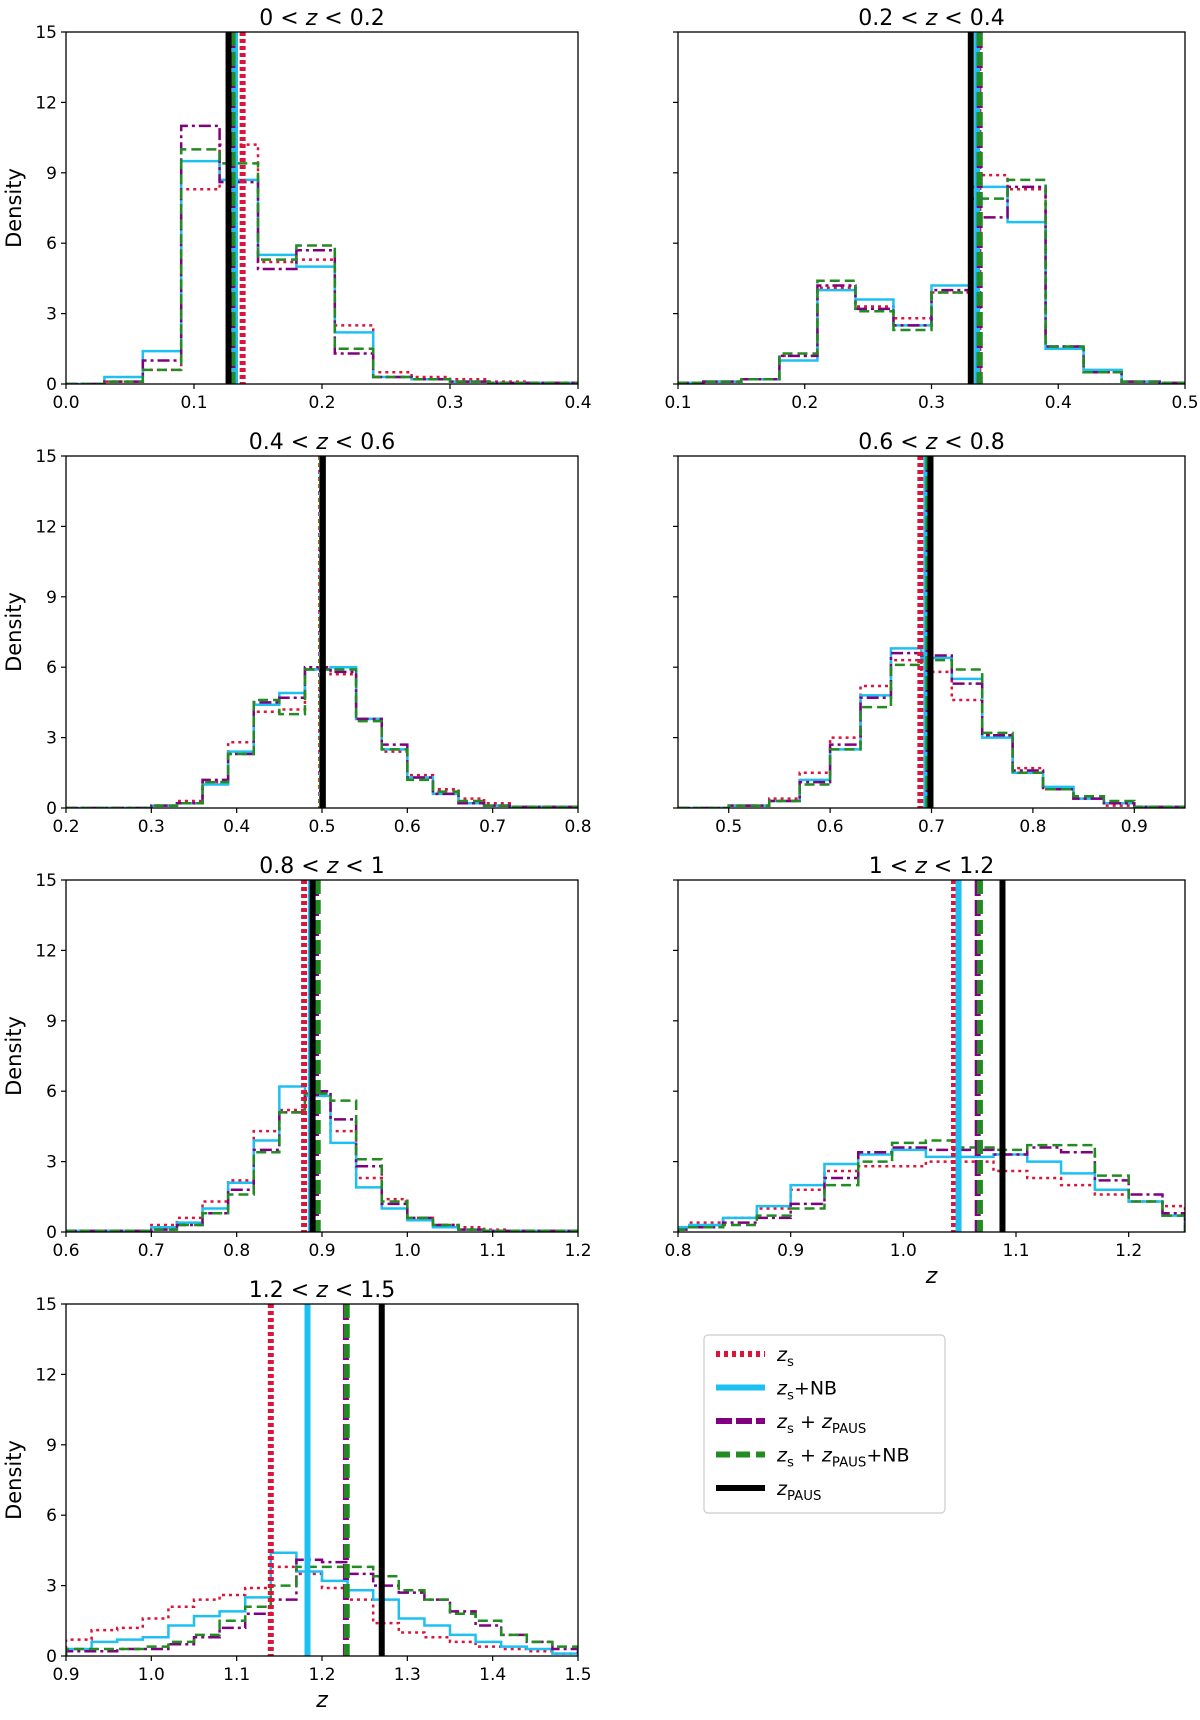 The width and height of the screenshot is (1200, 1720). I want to click on legend-label-zs_zpaus_nb: zs​ + zPAUS​+NB, so click(843, 1458).